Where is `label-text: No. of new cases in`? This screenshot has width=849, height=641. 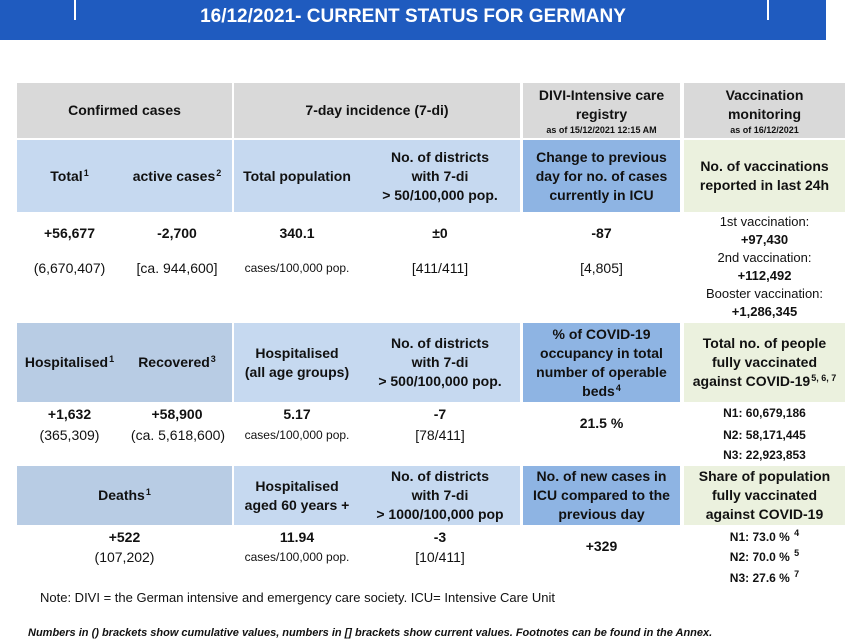 label-text: No. of new cases in is located at coordinates (601, 476).